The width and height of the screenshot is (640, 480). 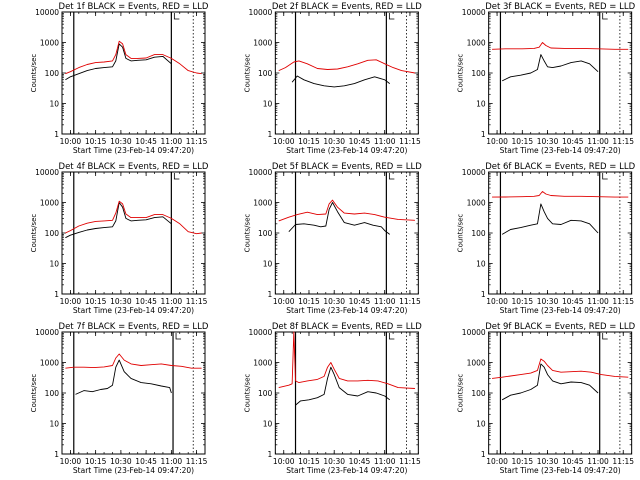 I want to click on chart-title: Det 2f BLACK = Events, RED = LLD, so click(x=347, y=7).